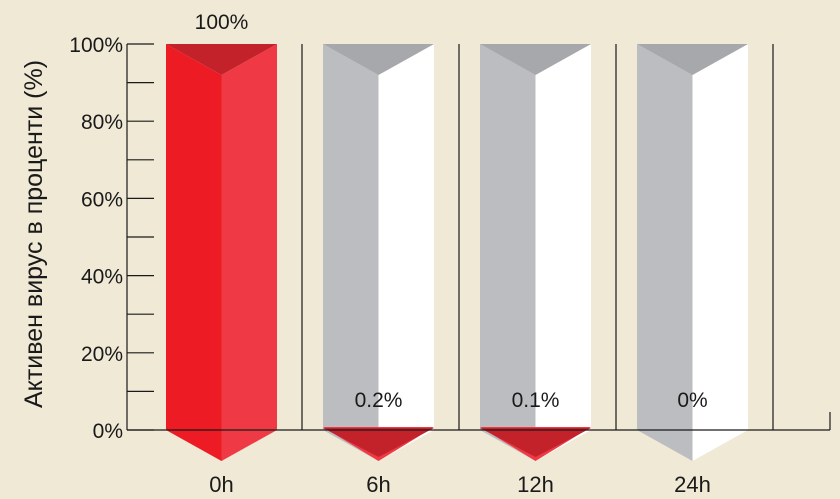 This screenshot has height=499, width=840. What do you see at coordinates (102, 199) in the screenshot?
I see `y-tick-label: 60%` at bounding box center [102, 199].